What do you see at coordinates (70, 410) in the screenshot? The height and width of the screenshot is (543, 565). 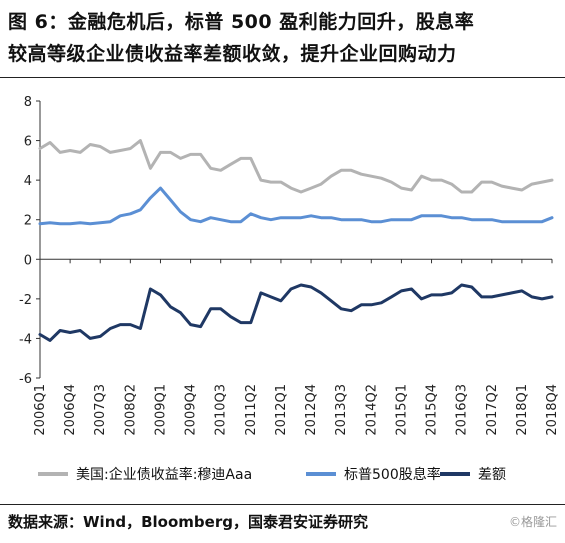 I see `x-tick-label: 2006Q4` at bounding box center [70, 410].